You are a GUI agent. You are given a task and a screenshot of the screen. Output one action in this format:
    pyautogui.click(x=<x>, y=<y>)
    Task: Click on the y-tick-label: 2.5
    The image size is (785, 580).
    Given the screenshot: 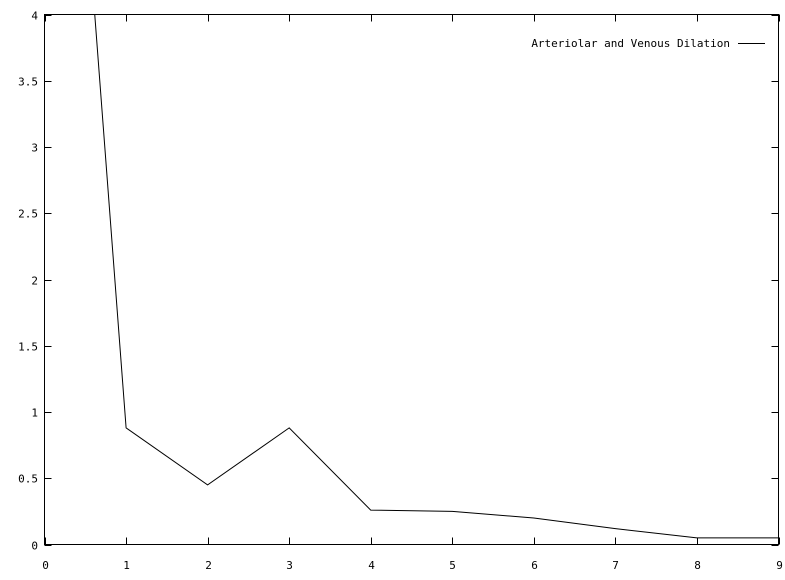 What is the action you would take?
    pyautogui.click(x=28, y=214)
    